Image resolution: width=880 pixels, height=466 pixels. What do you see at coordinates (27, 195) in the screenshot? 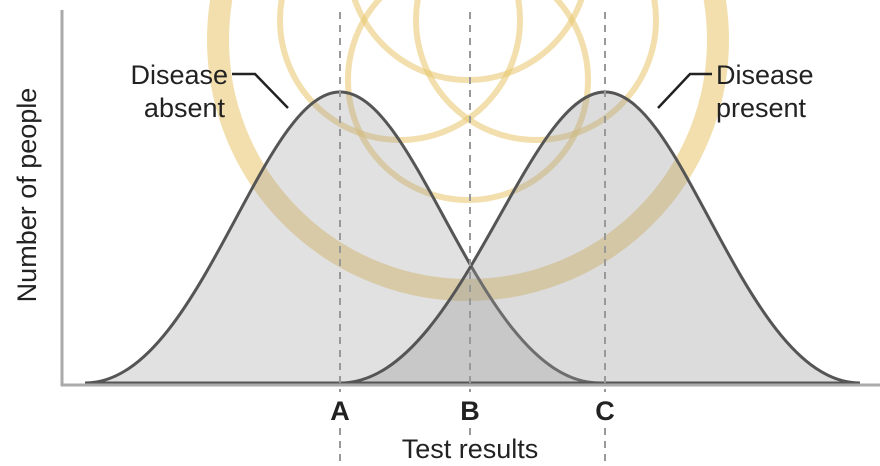
I see `y-axis-label: Number of people` at bounding box center [27, 195].